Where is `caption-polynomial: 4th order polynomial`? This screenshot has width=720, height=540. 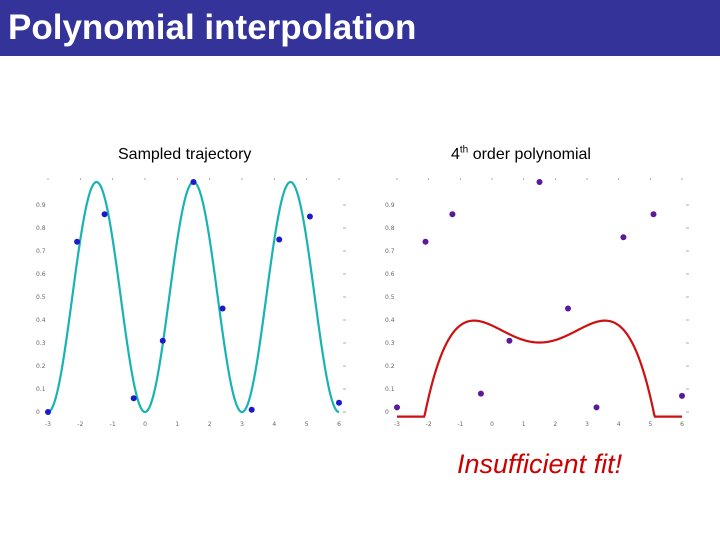 caption-polynomial: 4th order polynomial is located at coordinates (521, 154).